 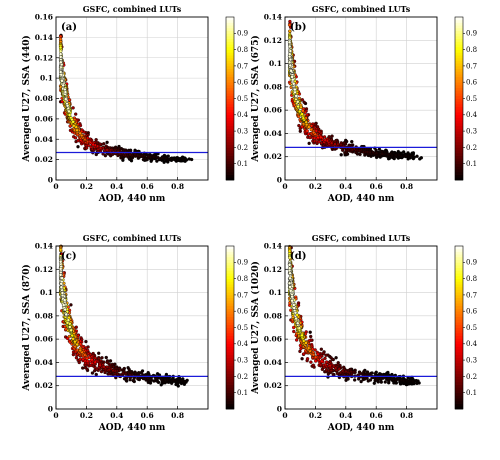 What do you see at coordinates (44, 37) in the screenshot?
I see `y-tick-label: 0.14` at bounding box center [44, 37].